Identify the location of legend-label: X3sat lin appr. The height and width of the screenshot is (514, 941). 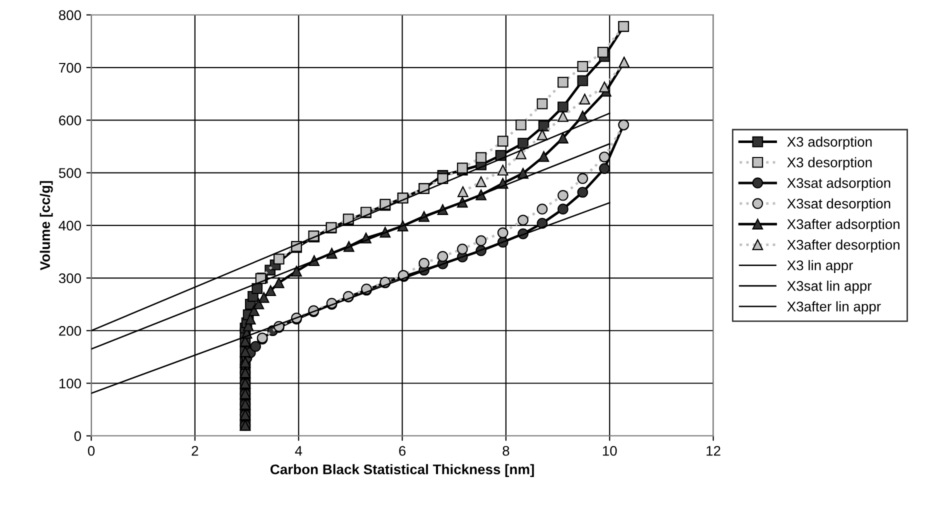
(829, 287).